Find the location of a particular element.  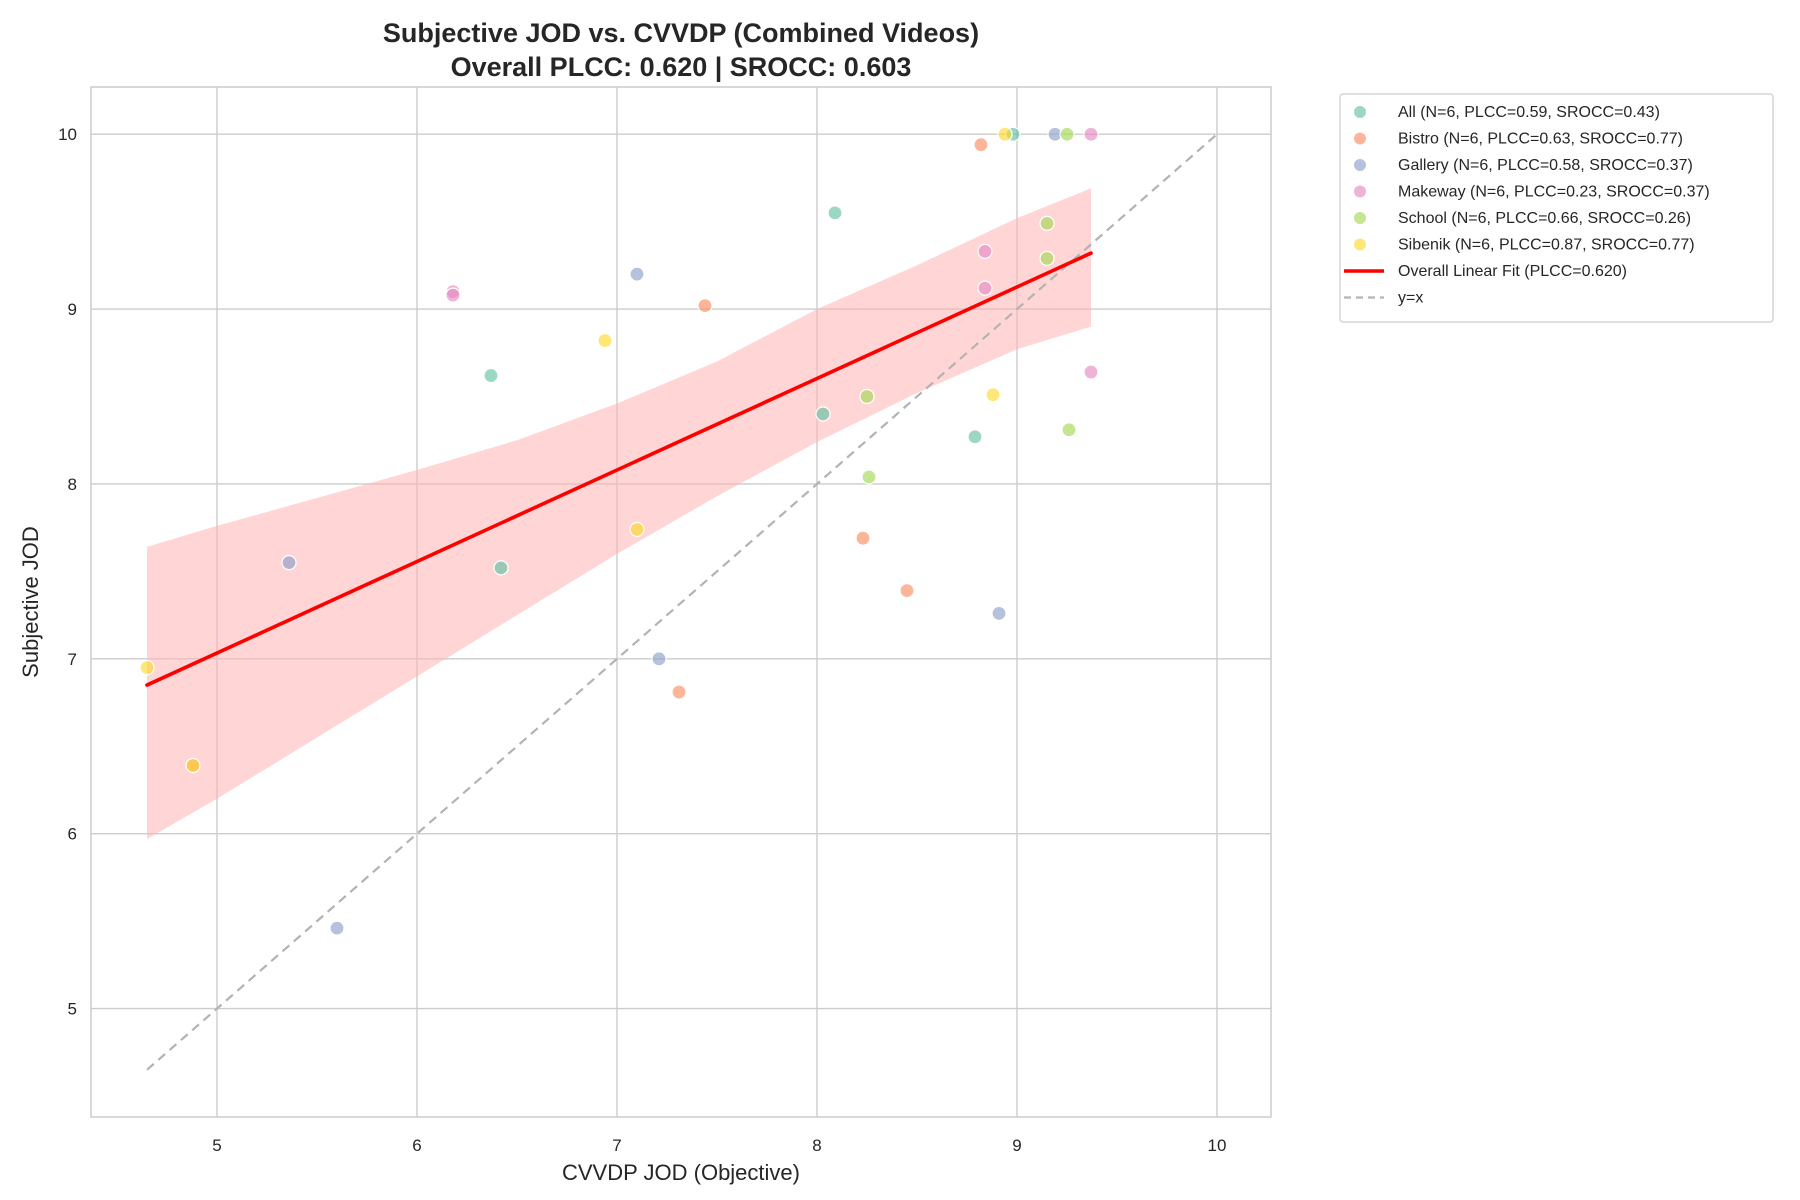

y-tick-label: 10 is located at coordinates (67, 134).